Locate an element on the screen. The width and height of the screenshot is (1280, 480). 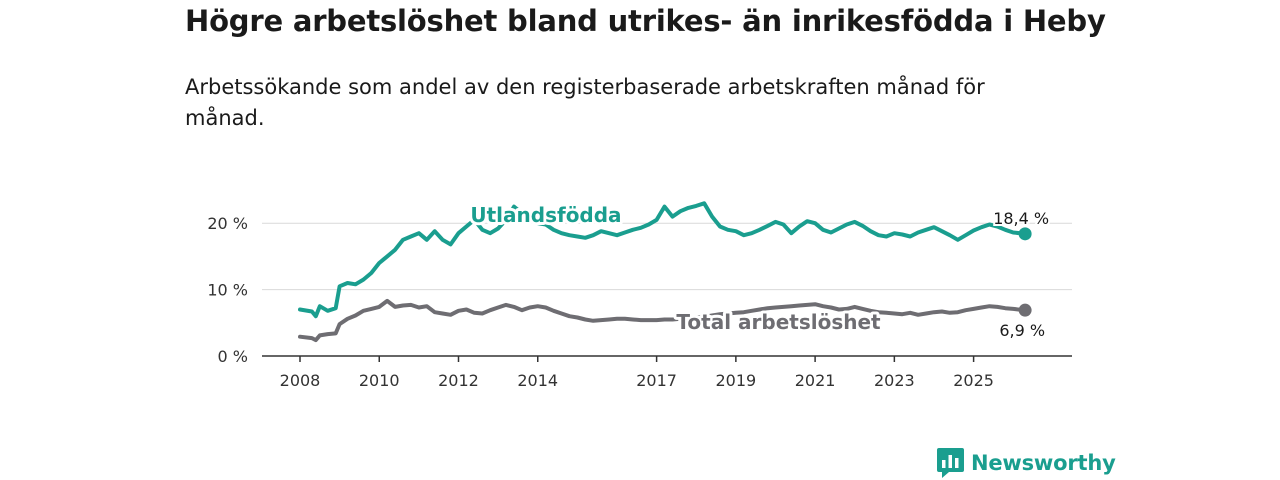
brand-logo: Newsworthy is located at coordinates (1026, 463).